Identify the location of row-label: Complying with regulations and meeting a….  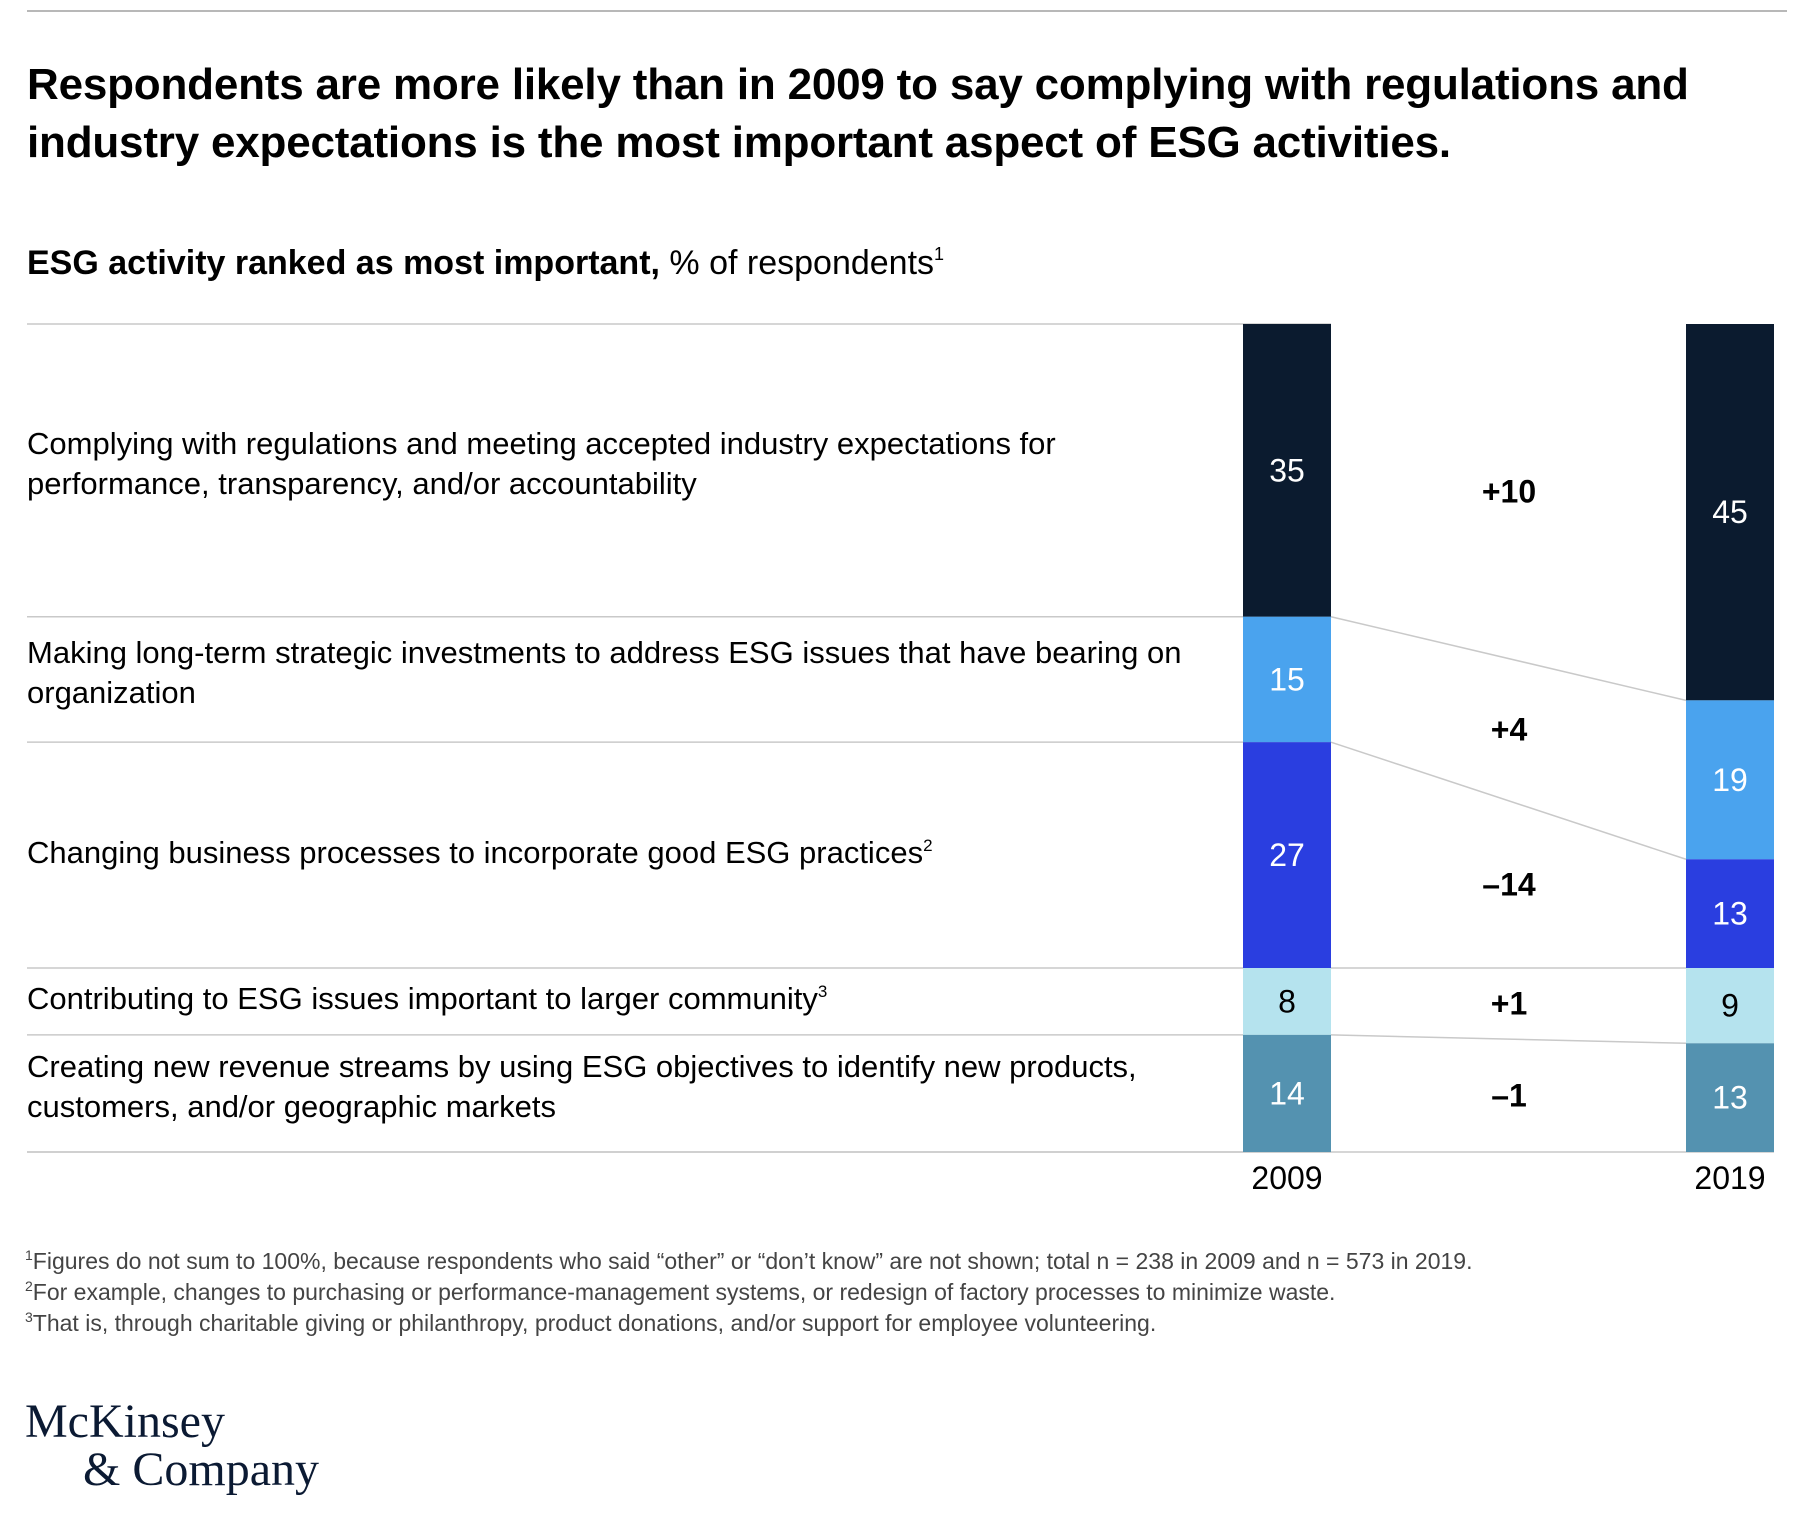
(612, 464).